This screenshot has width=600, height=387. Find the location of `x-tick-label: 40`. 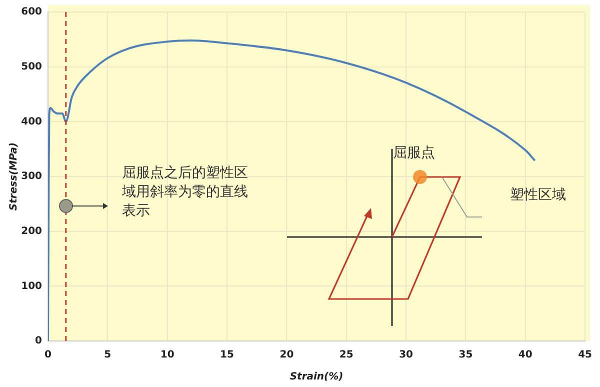

x-tick-label: 40 is located at coordinates (525, 355).